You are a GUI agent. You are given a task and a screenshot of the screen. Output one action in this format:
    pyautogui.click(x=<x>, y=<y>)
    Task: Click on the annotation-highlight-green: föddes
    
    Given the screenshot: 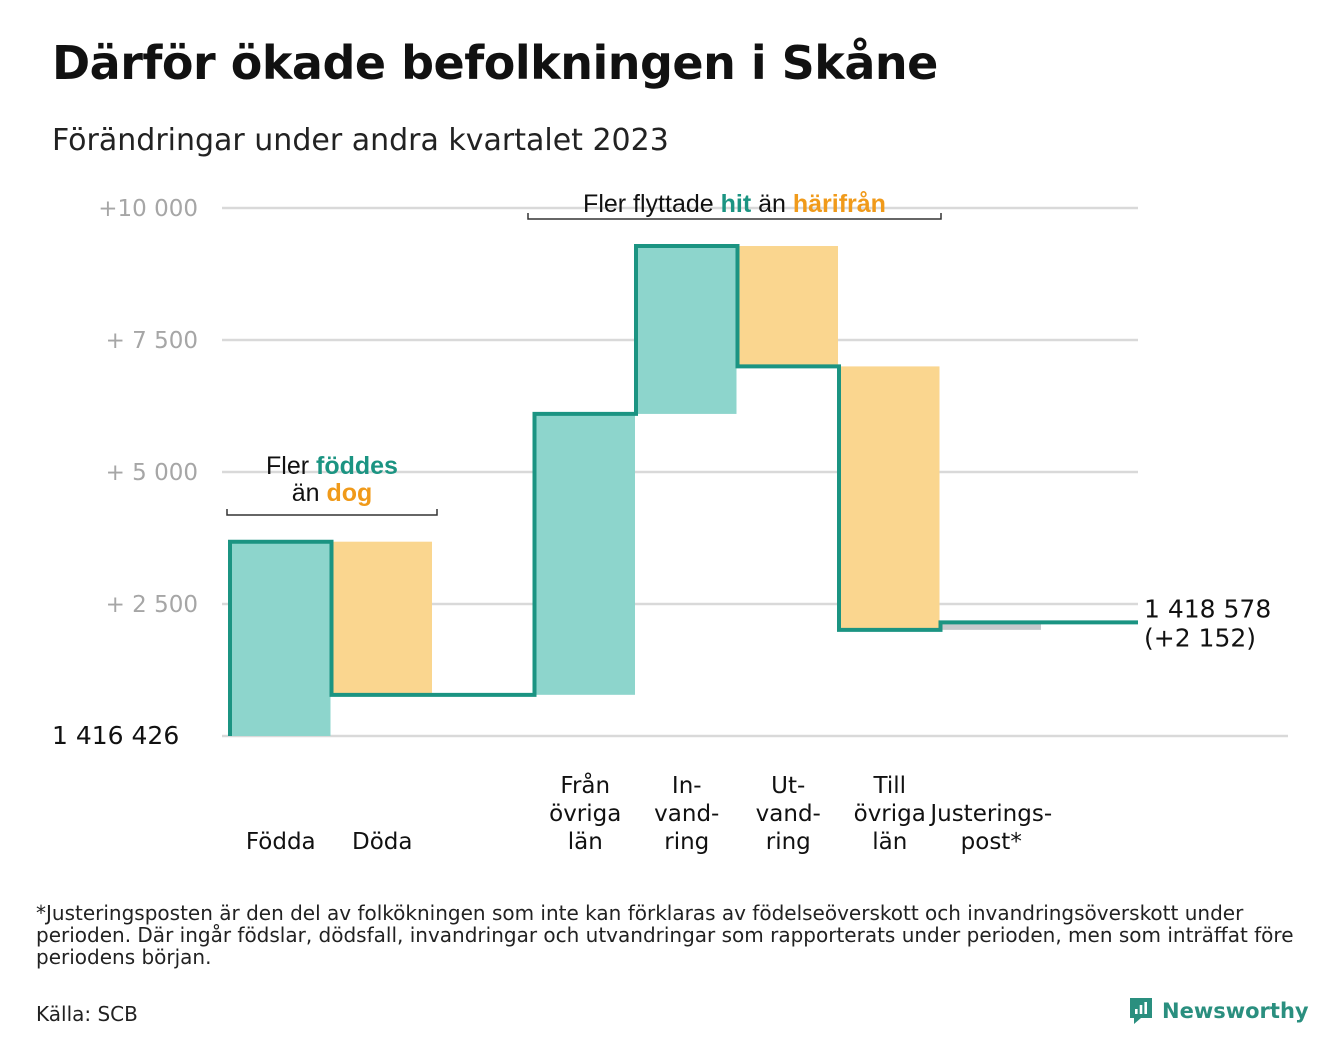 What is the action you would take?
    pyautogui.click(x=357, y=466)
    